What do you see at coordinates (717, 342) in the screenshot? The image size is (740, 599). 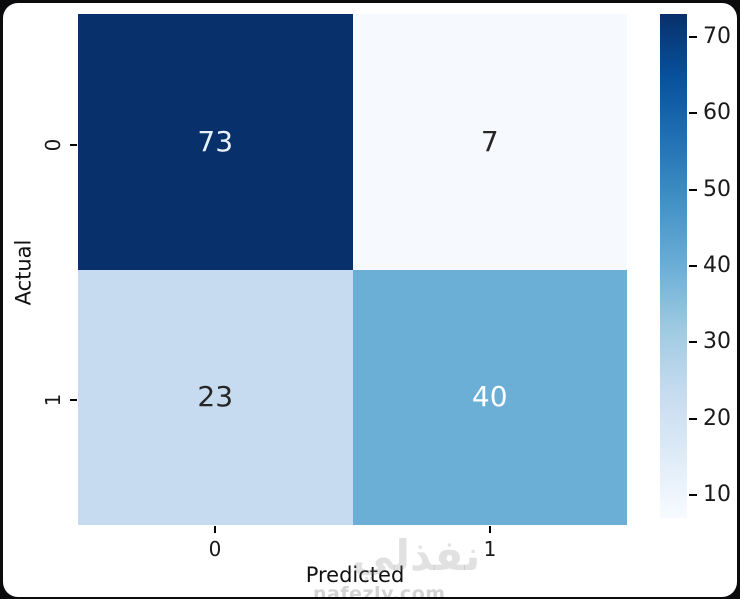 I see `colorbar-tick-label: 30` at bounding box center [717, 342].